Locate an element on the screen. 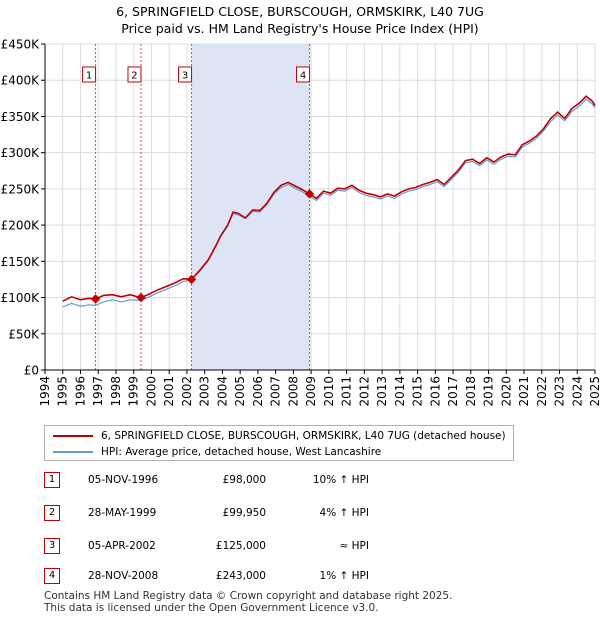 This screenshot has height=620, width=600. x-tick-label: 2021 is located at coordinates (524, 391).